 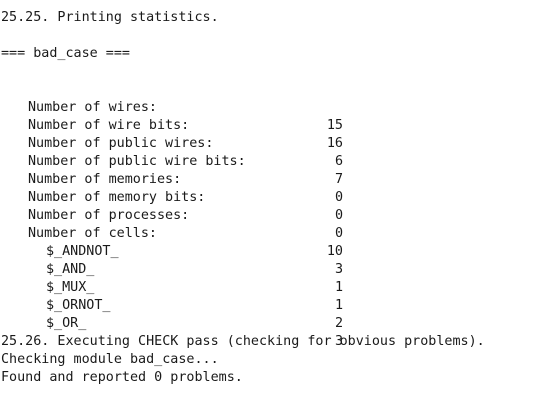 What do you see at coordinates (65, 53) in the screenshot?
I see `module-heading: === bad_case ===` at bounding box center [65, 53].